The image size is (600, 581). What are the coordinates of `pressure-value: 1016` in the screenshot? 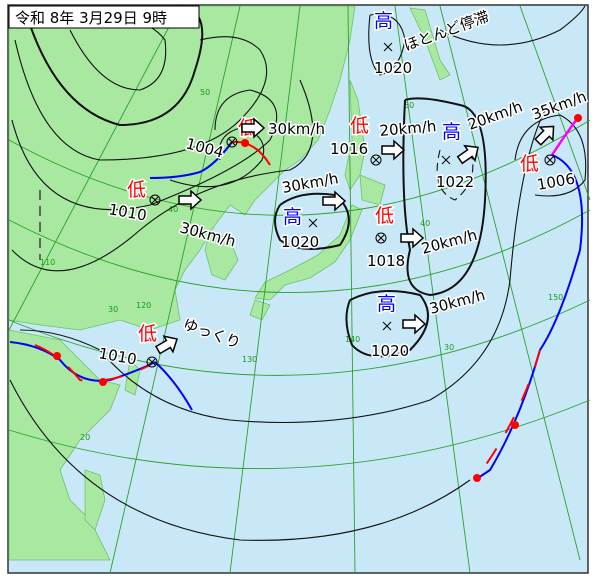 It's located at (349, 149).